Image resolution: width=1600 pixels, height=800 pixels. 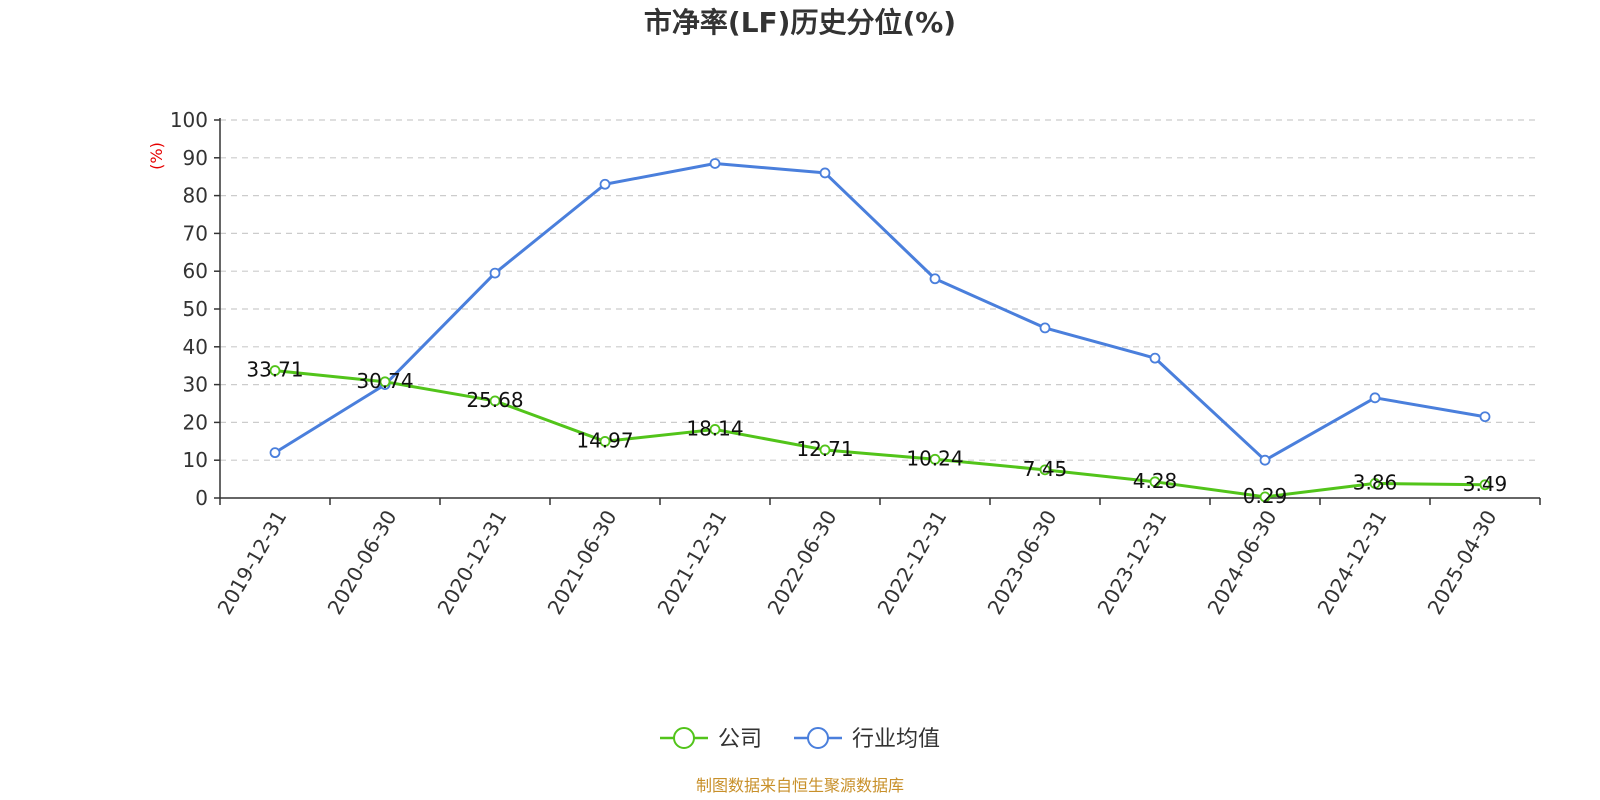 I want to click on point-公司-2025-04-30, so click(x=1485, y=485).